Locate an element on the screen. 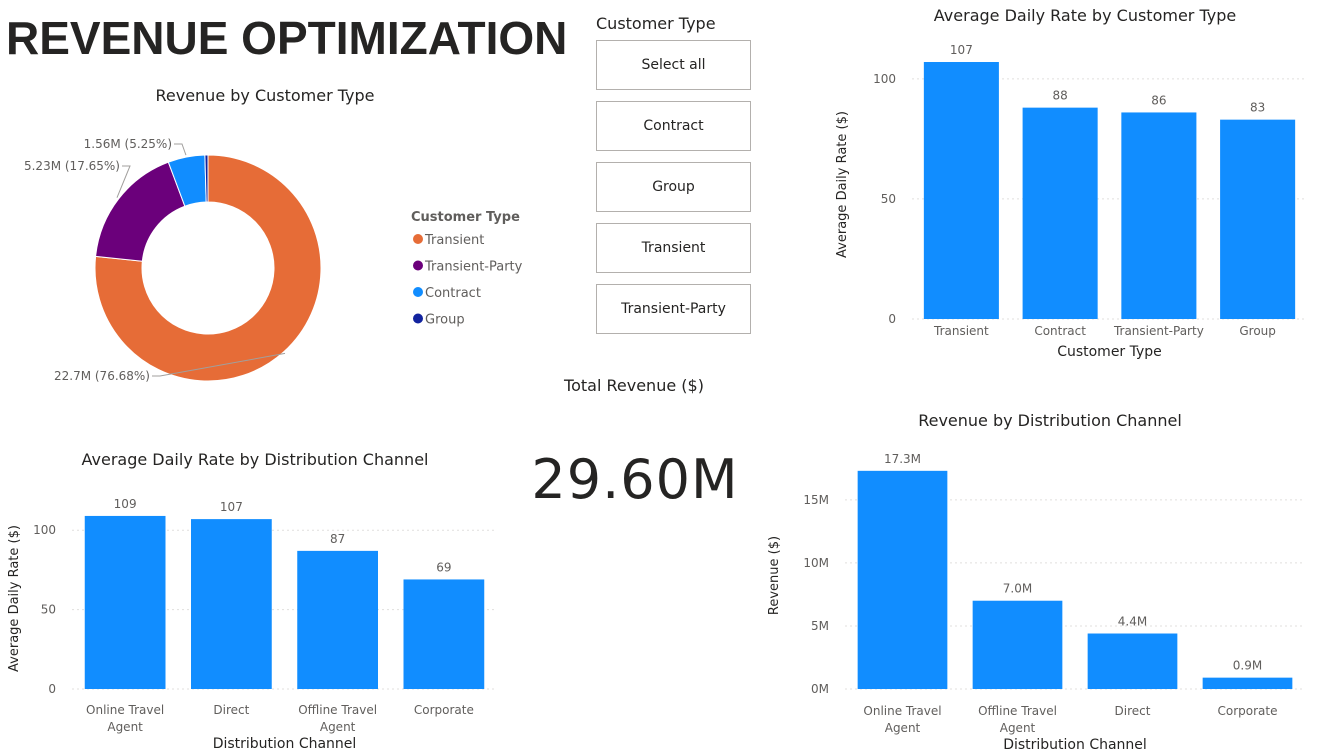  legend-item: Group is located at coordinates (445, 320).